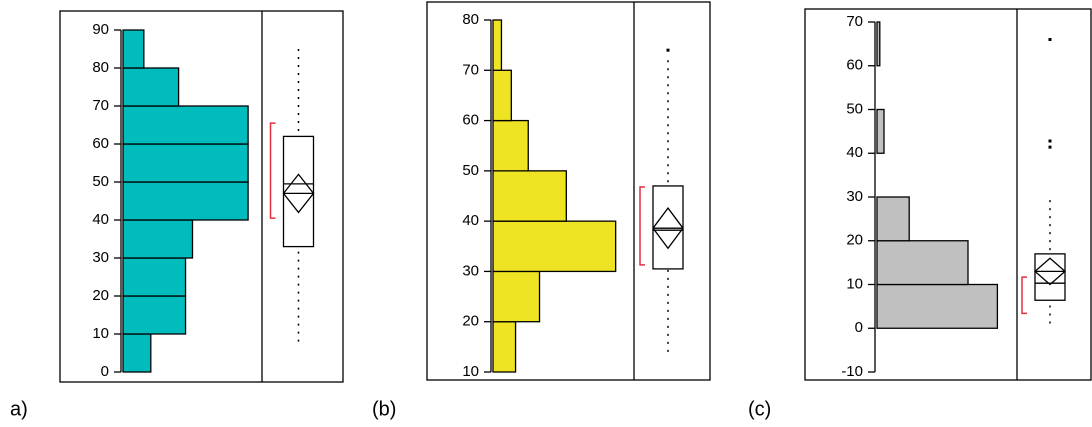 The height and width of the screenshot is (427, 1092). Describe the element at coordinates (384, 409) in the screenshot. I see `panel-label: (b)` at that location.